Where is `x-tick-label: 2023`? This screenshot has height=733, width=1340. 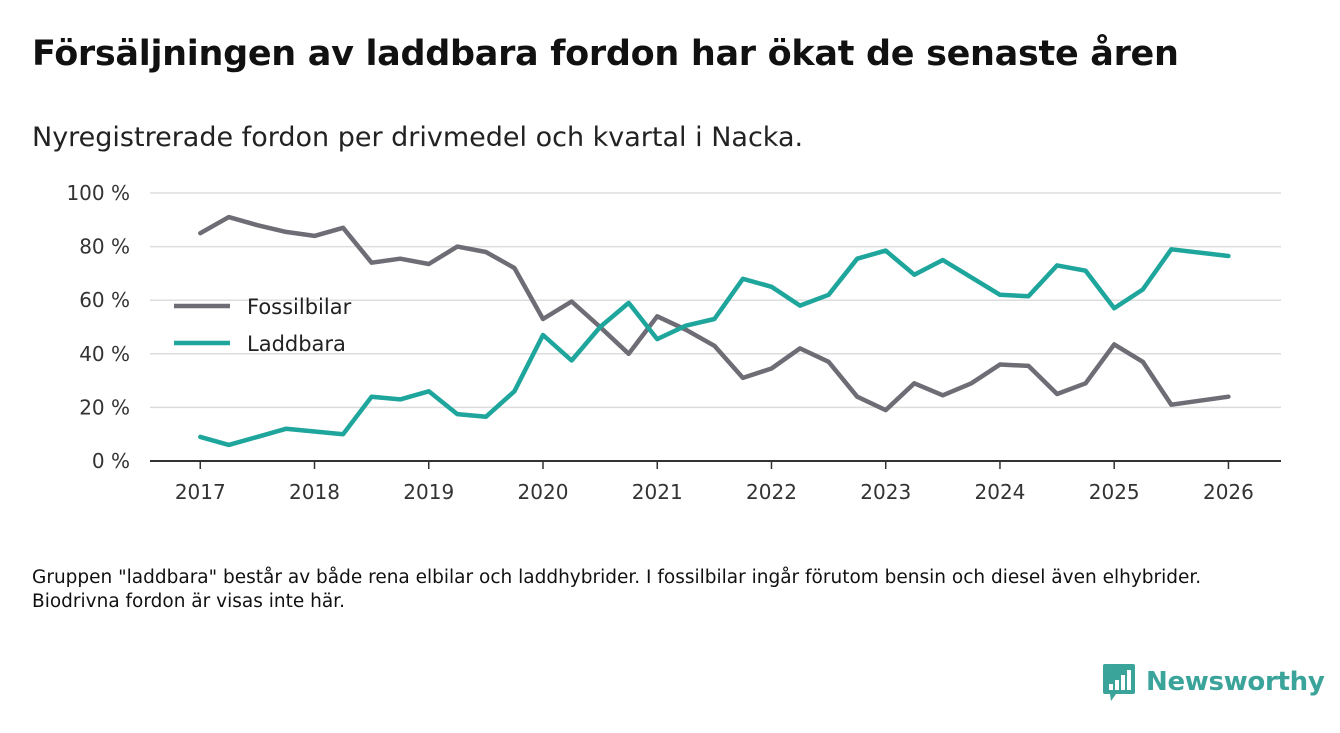
x-tick-label: 2023 is located at coordinates (885, 492).